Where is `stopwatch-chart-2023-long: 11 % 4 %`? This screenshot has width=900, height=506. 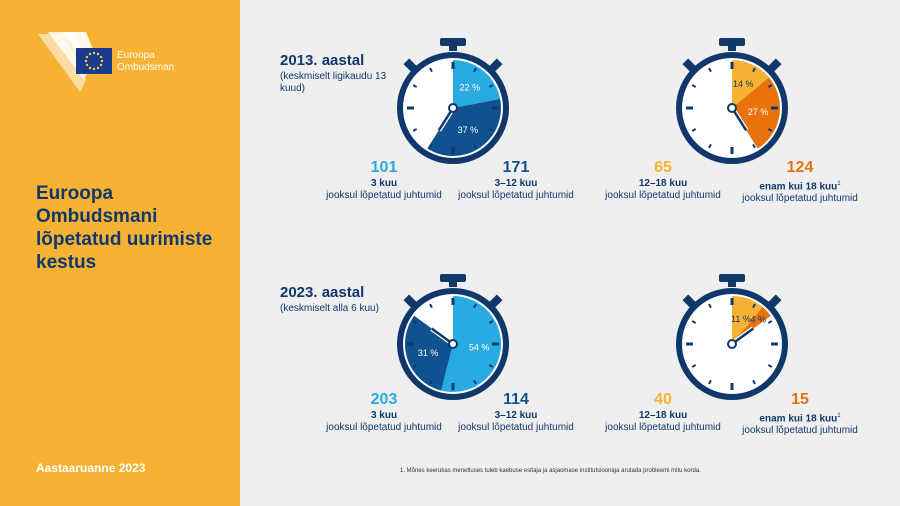 stopwatch-chart-2023-long: 11 % 4 % is located at coordinates (732, 337).